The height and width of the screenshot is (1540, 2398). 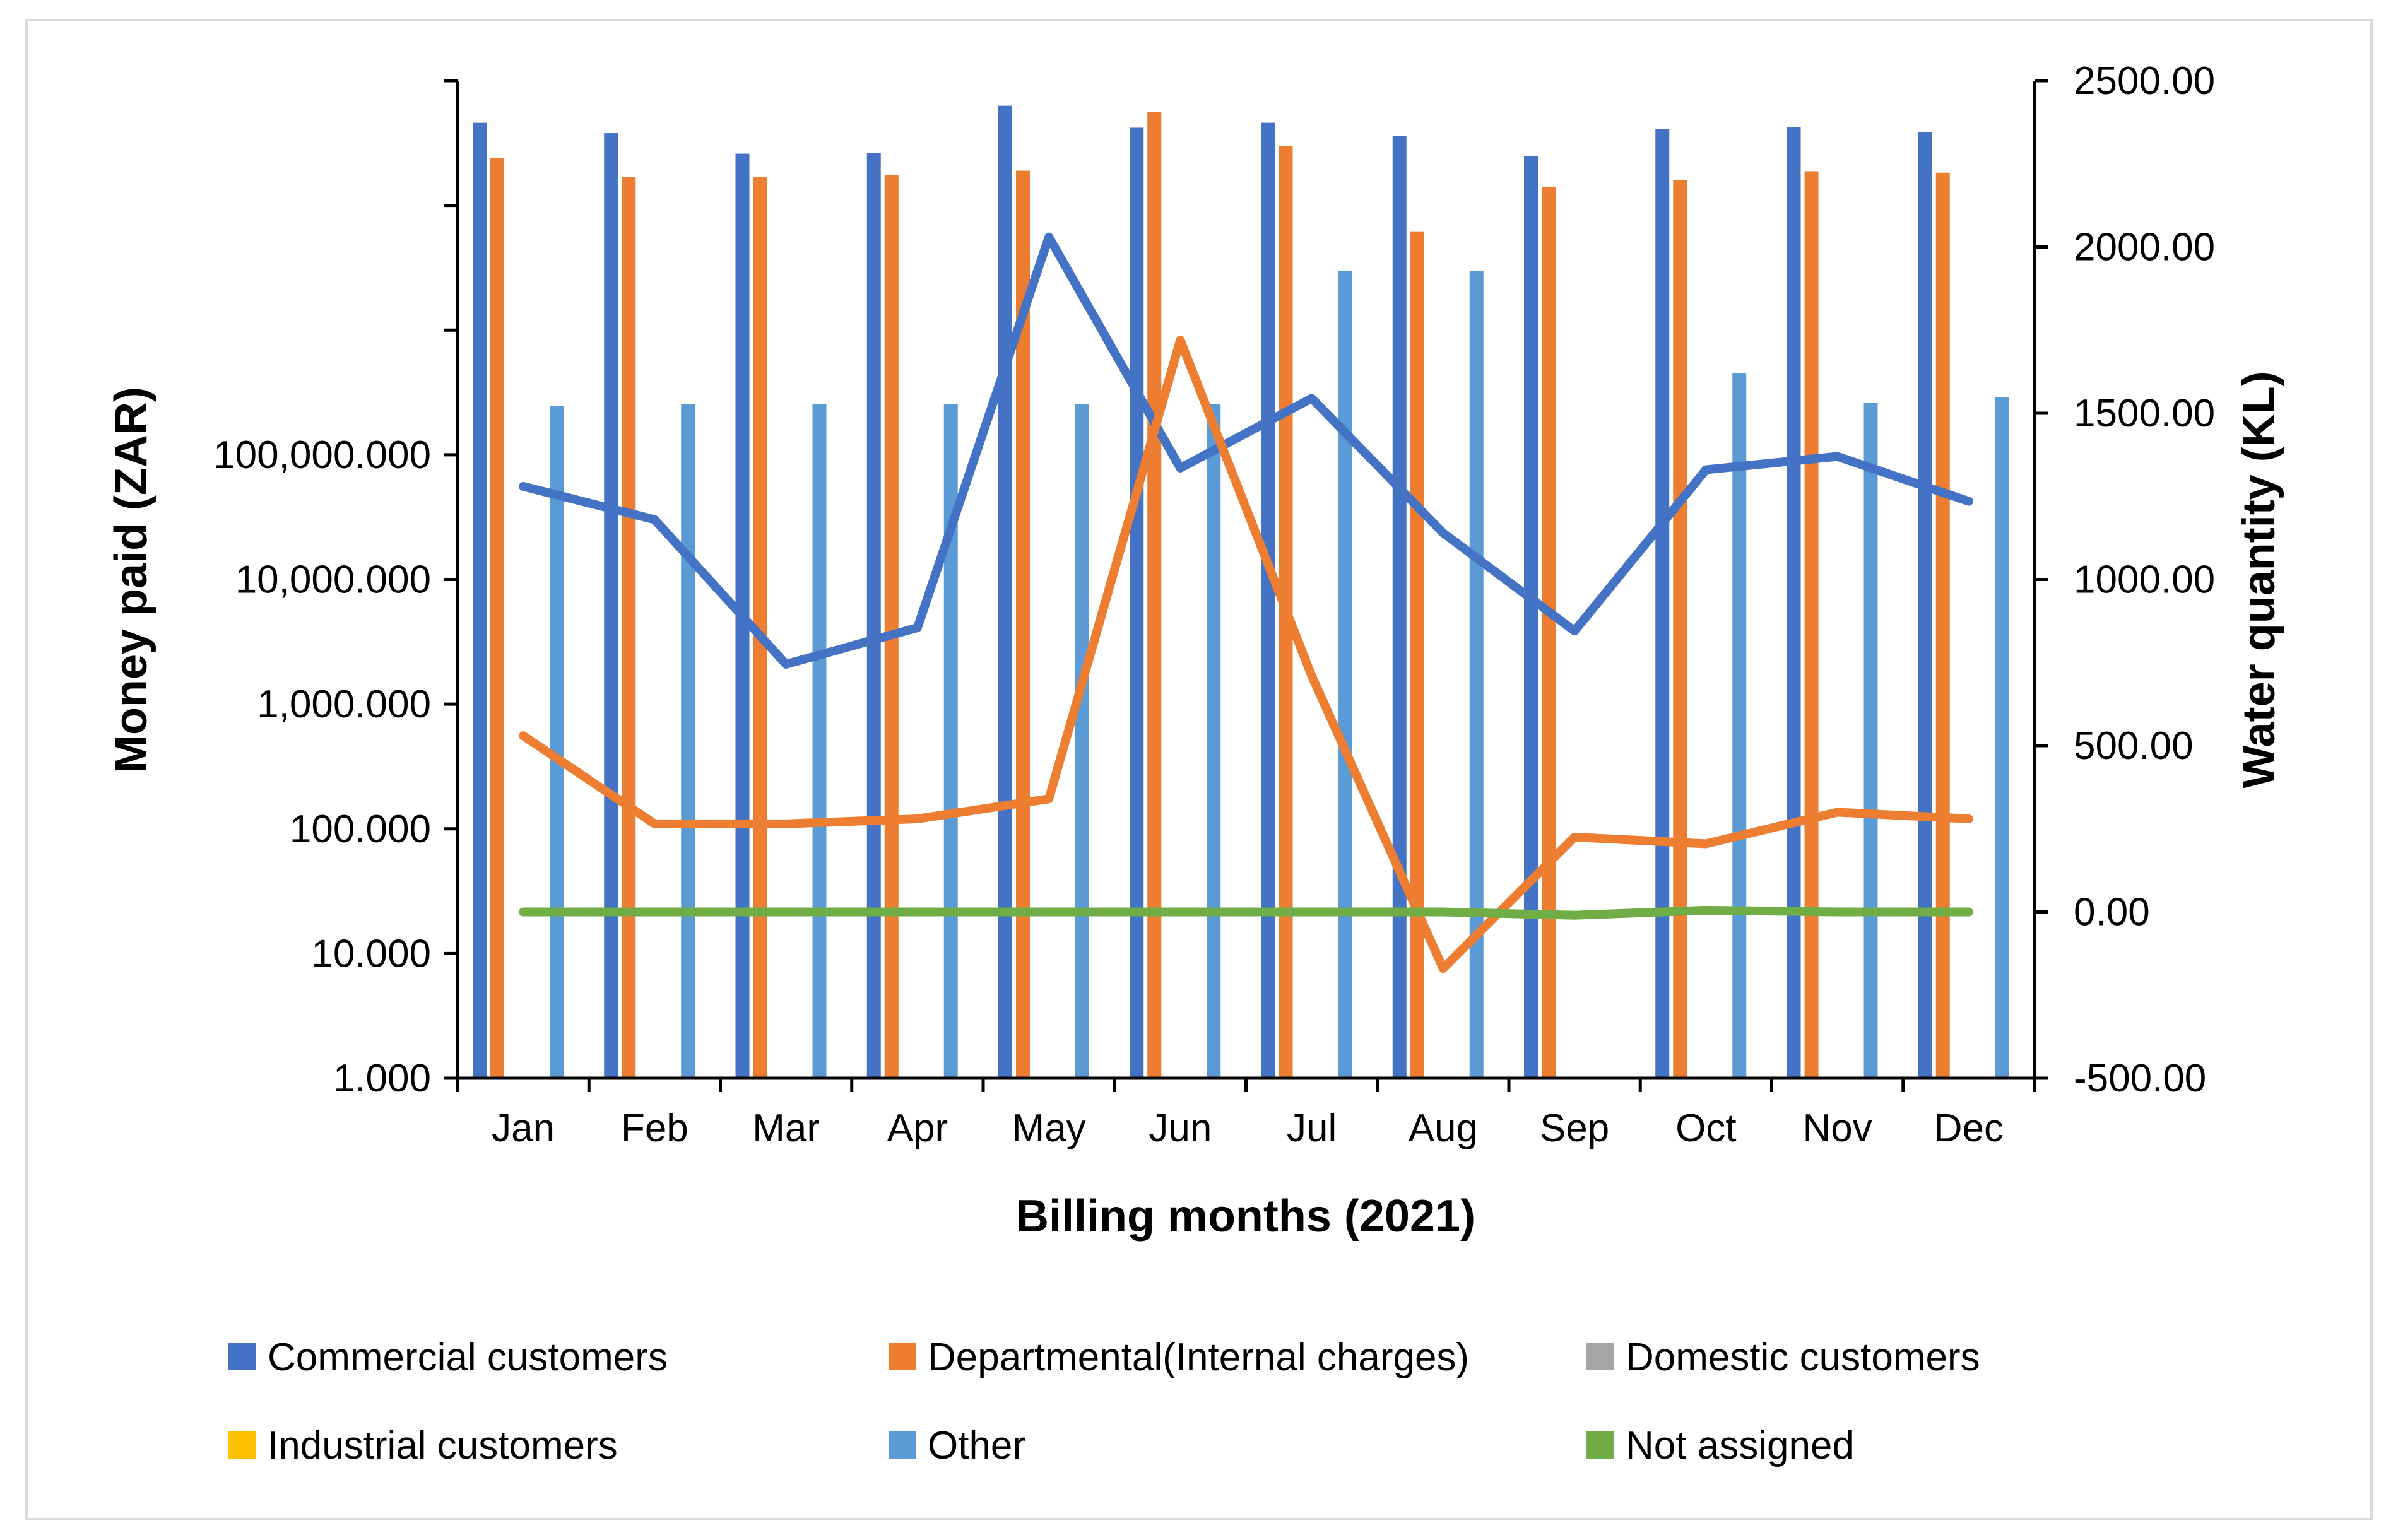 I want to click on bar-departmental-internal-charges-aug, so click(x=1417, y=655).